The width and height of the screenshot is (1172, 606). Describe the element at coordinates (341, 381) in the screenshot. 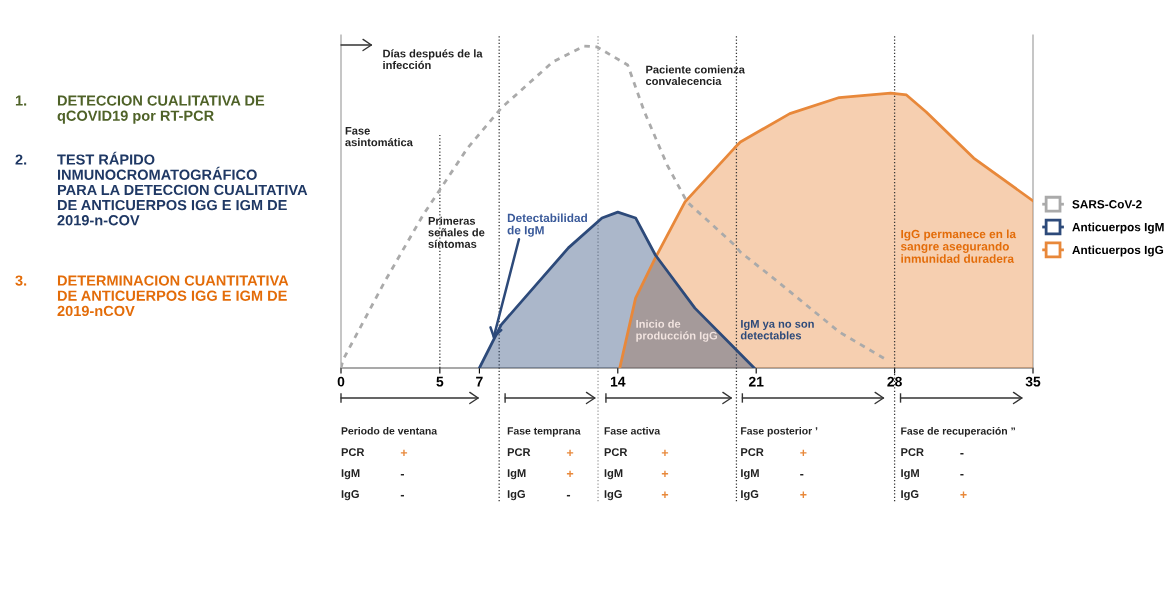

I see `x-tick-label: 0` at that location.